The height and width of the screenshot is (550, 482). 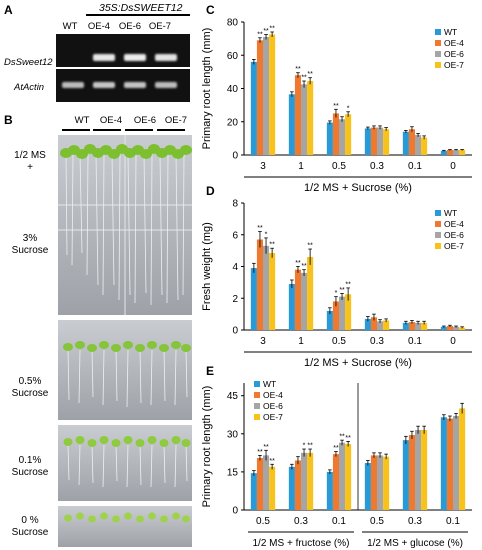 What do you see at coordinates (141, 8) in the screenshot?
I see `construct-label: 35S:DsSWEET12` at bounding box center [141, 8].